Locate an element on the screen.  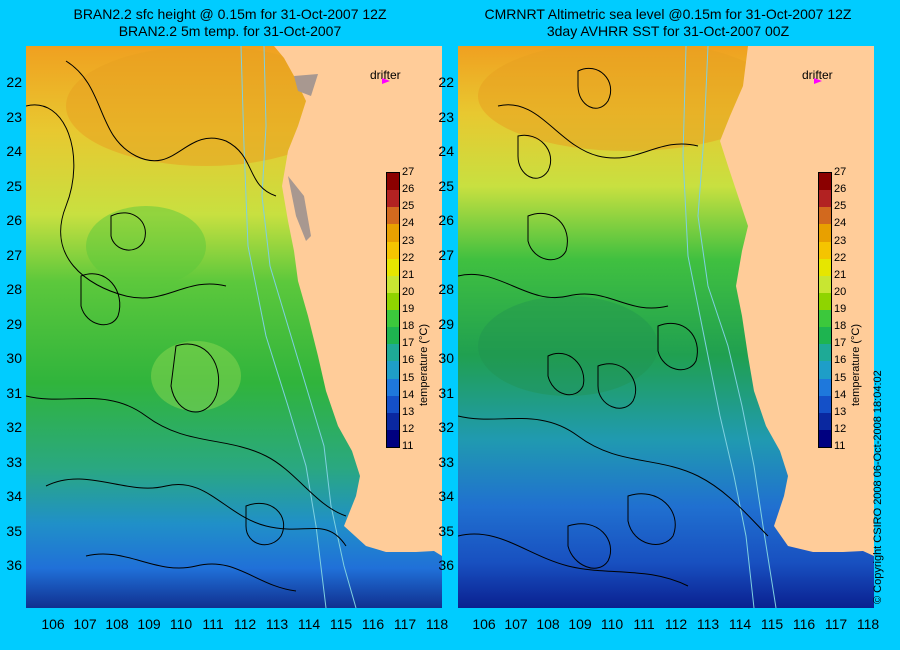
longitude-label: 106 is located at coordinates (484, 624).